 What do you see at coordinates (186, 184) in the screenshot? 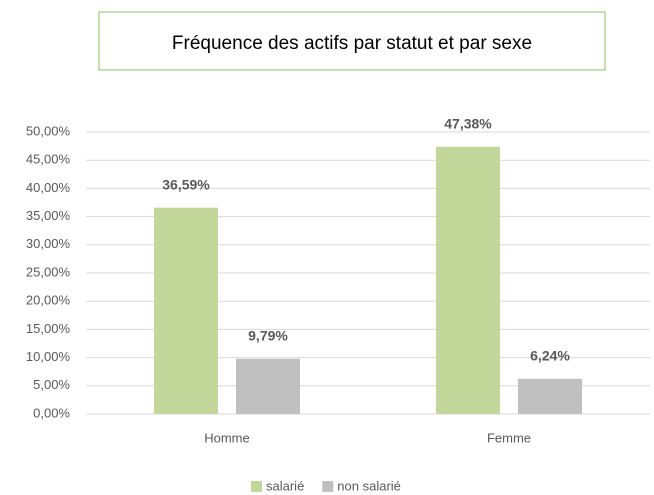
I see `value-label: 36,59%` at bounding box center [186, 184].